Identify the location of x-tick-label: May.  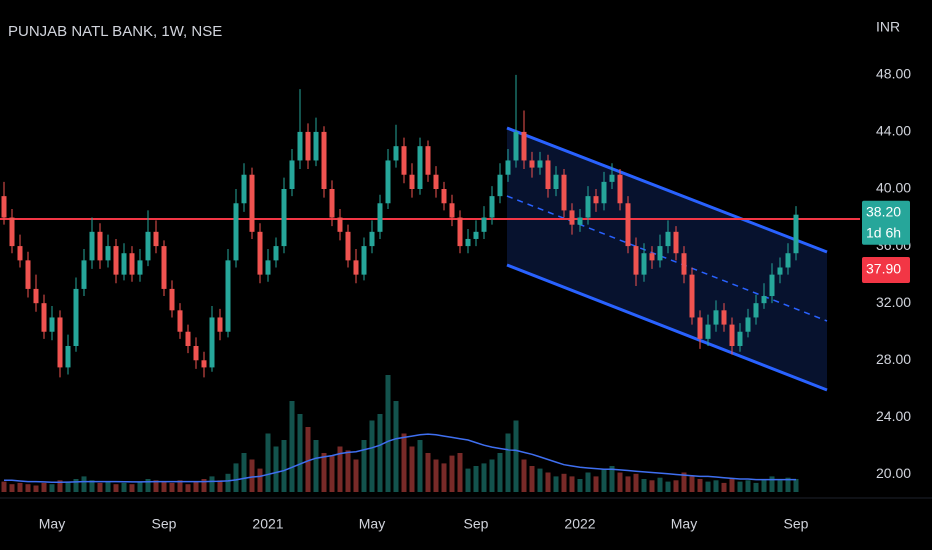
(52, 524).